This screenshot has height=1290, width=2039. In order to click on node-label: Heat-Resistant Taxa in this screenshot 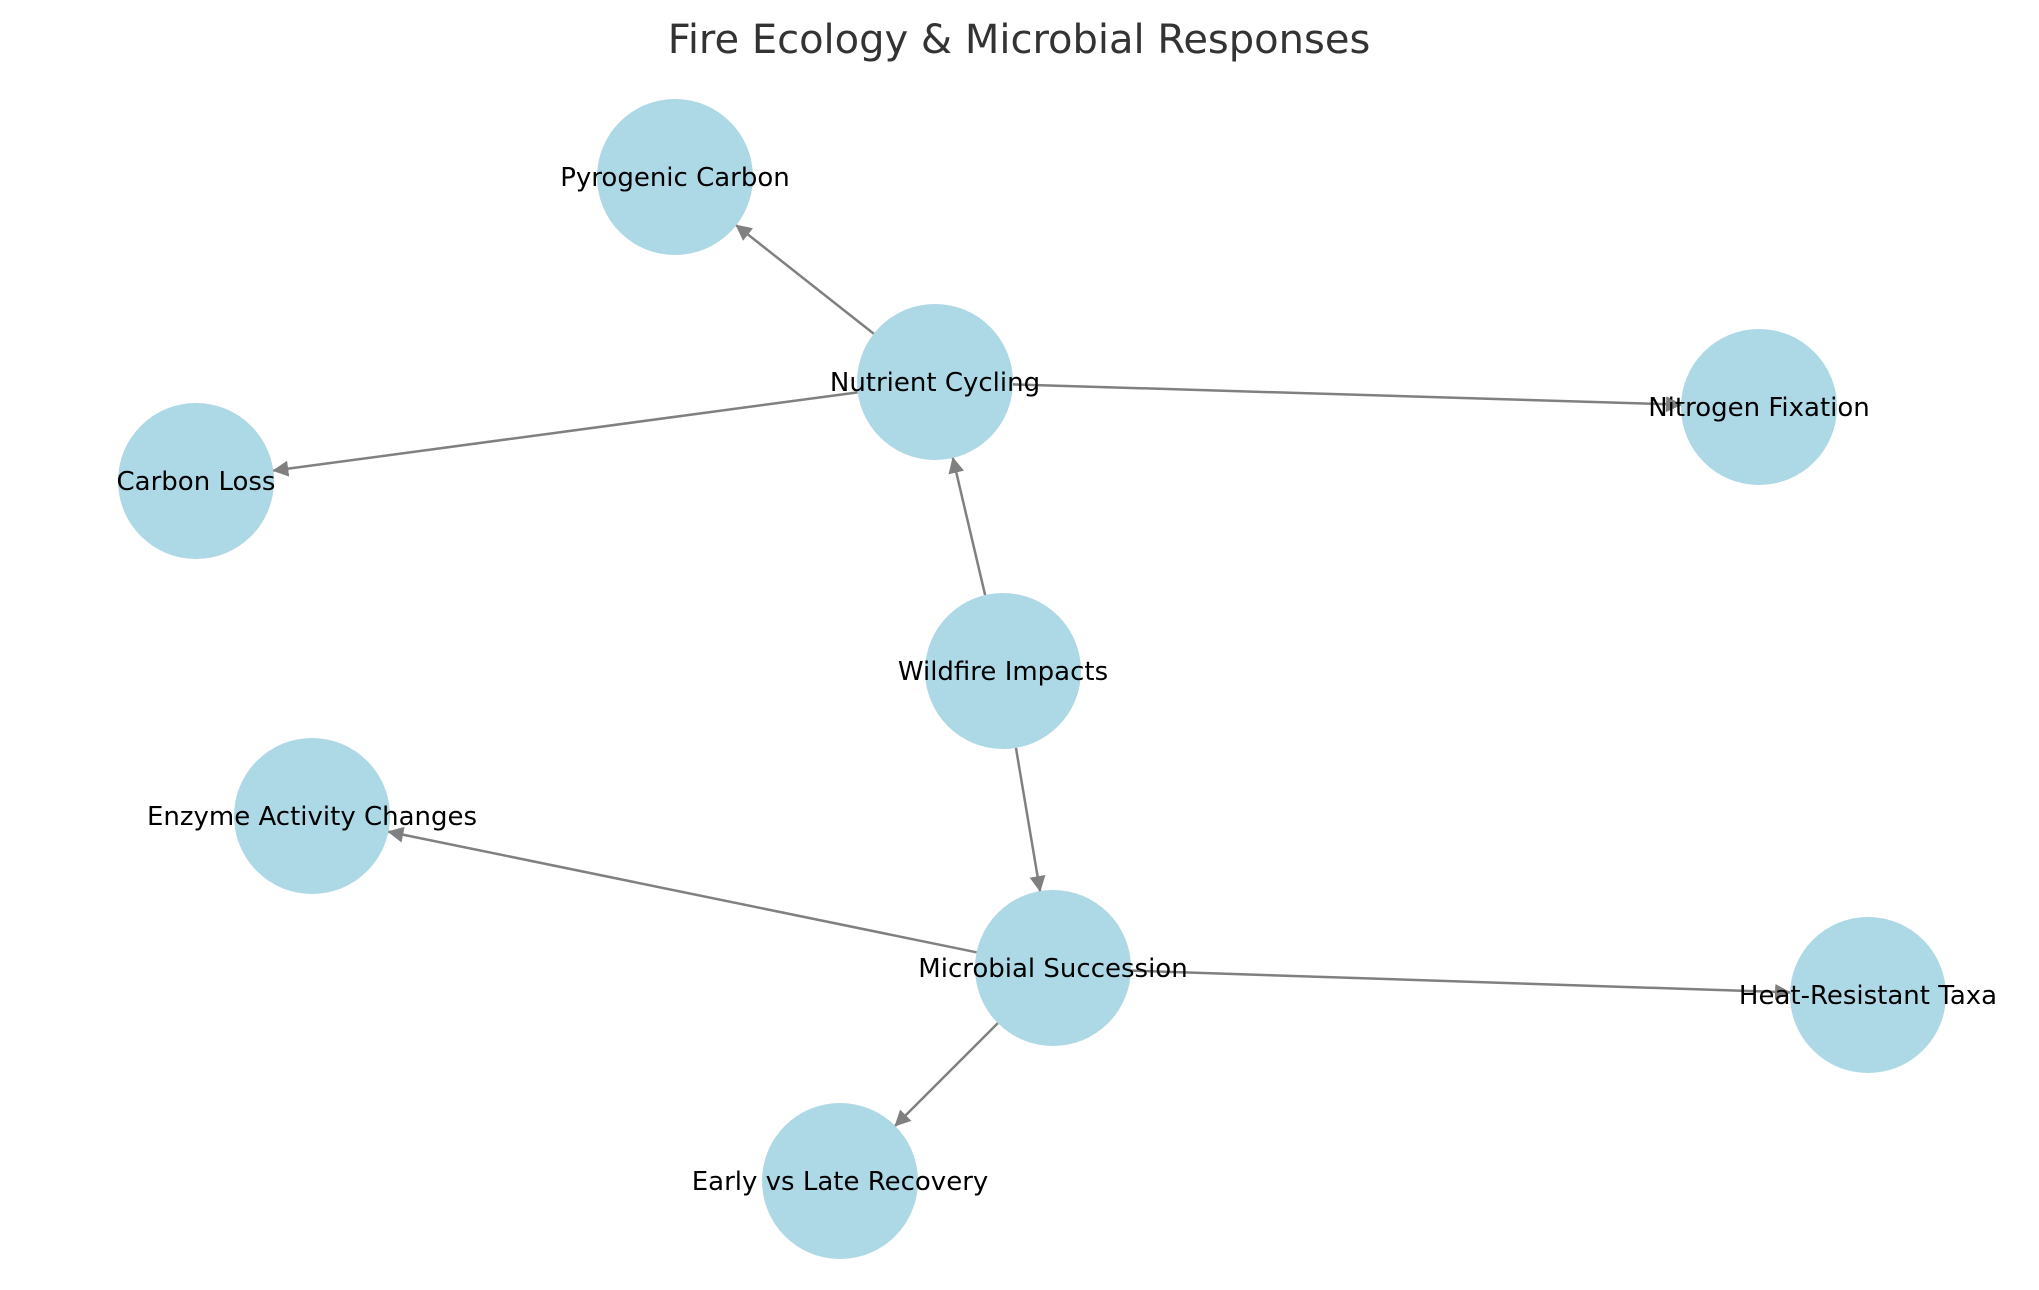, I will do `click(1868, 996)`.